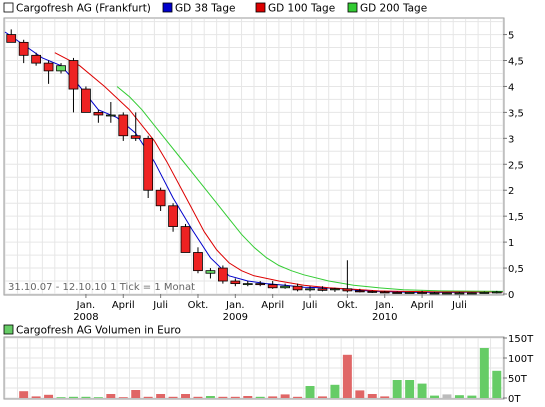 This screenshot has height=407, width=545. I want to click on y-tick-label: 50T, so click(518, 379).